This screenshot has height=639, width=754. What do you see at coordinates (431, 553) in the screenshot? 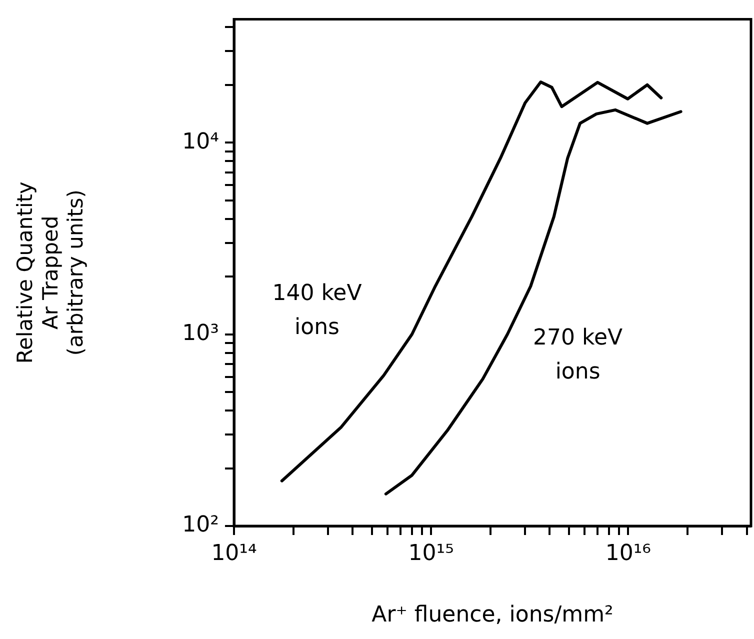
I see `x-tick-label: 10¹⁵` at bounding box center [431, 553].